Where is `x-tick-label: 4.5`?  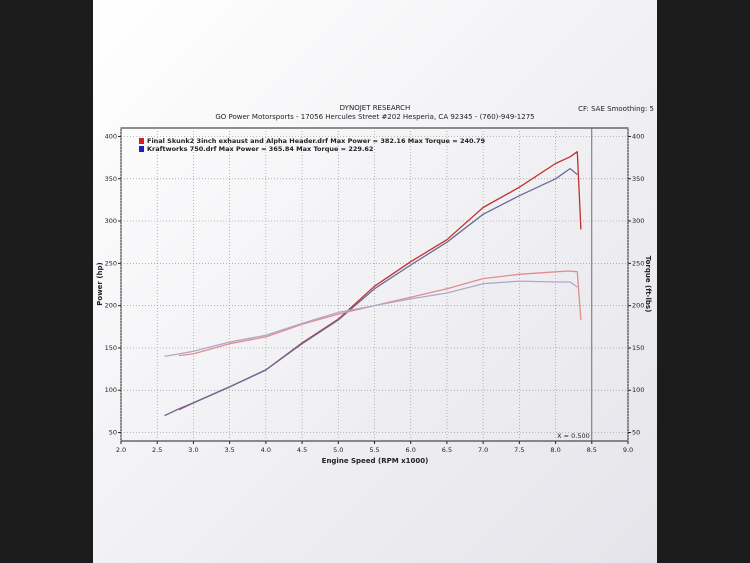 x-tick-label: 4.5 is located at coordinates (302, 450).